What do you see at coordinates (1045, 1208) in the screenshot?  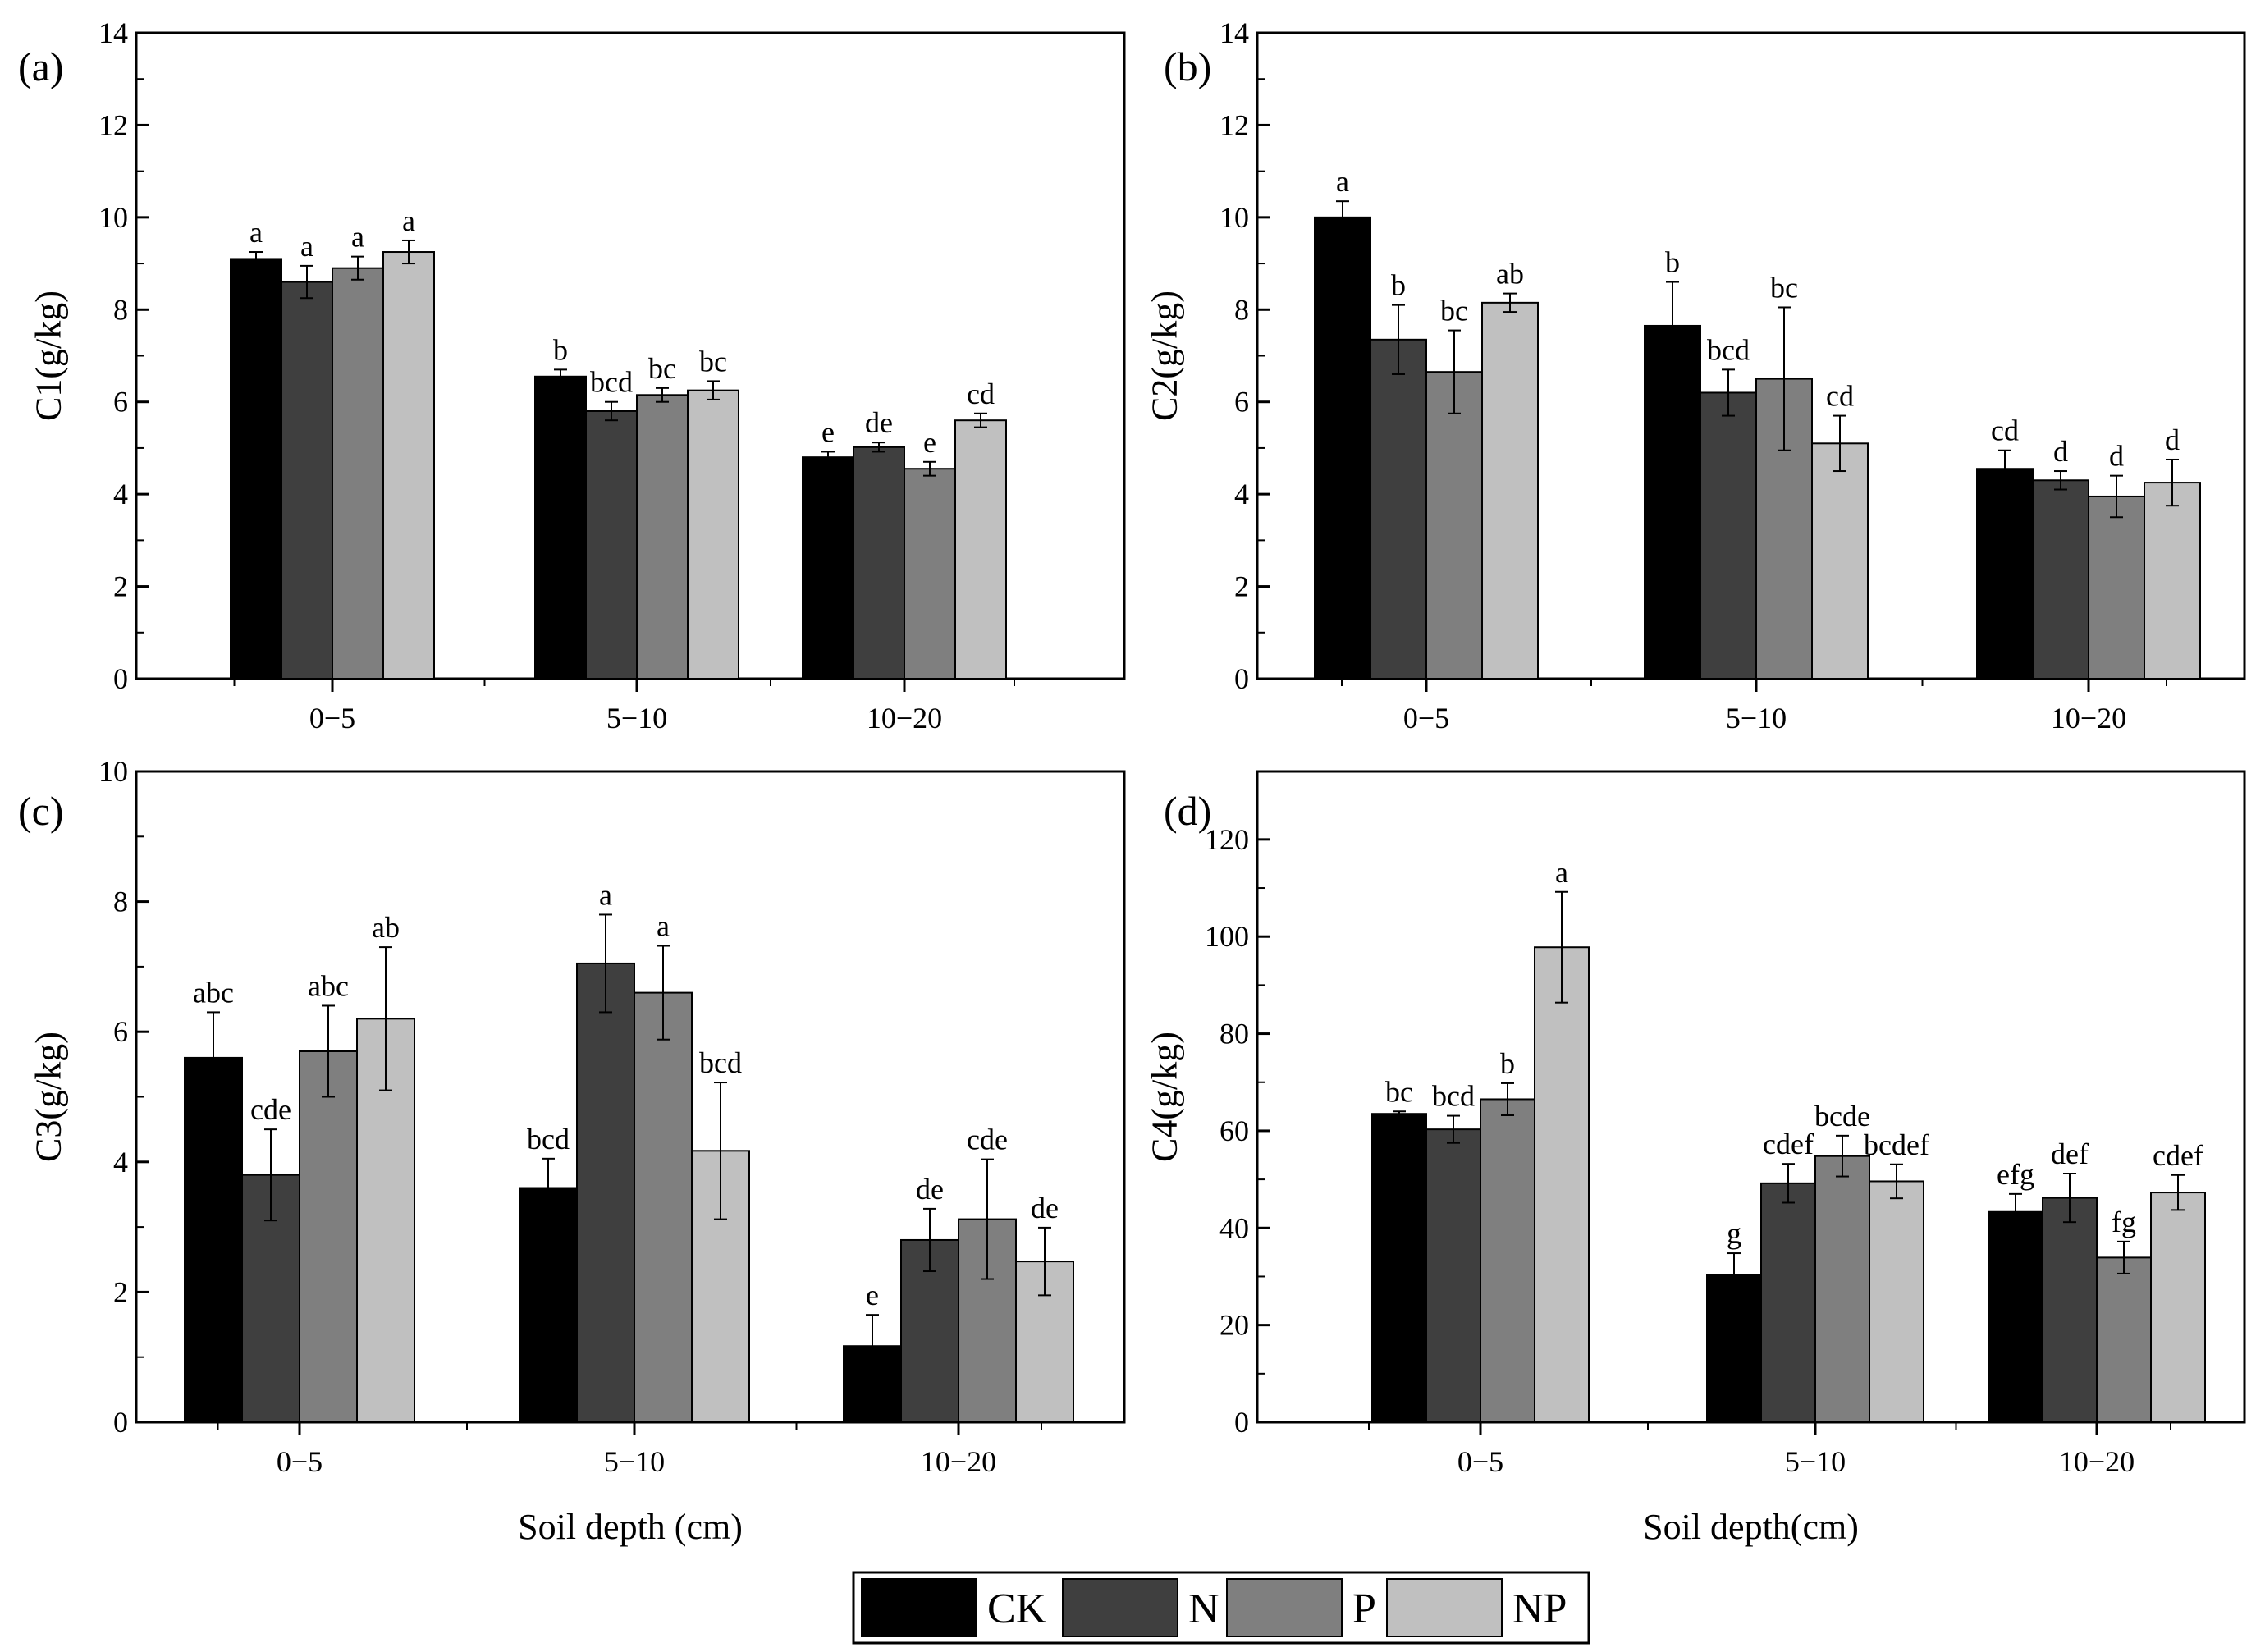 I see `panel-c-significance-label: de` at bounding box center [1045, 1208].